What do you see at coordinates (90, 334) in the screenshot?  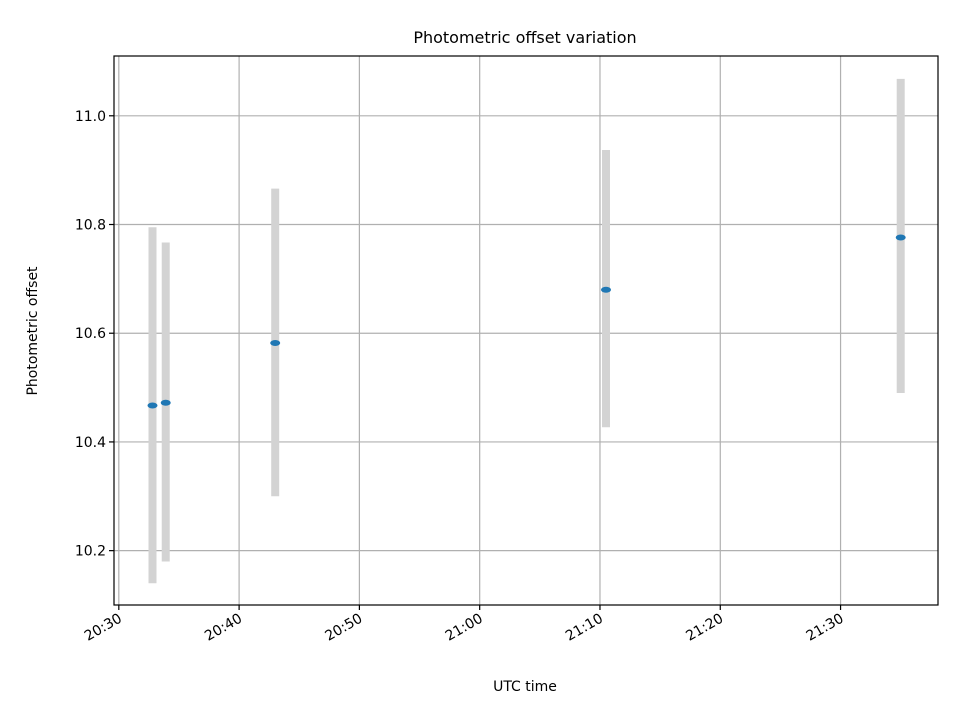 I see `y-tick-label: 10.6` at bounding box center [90, 334].